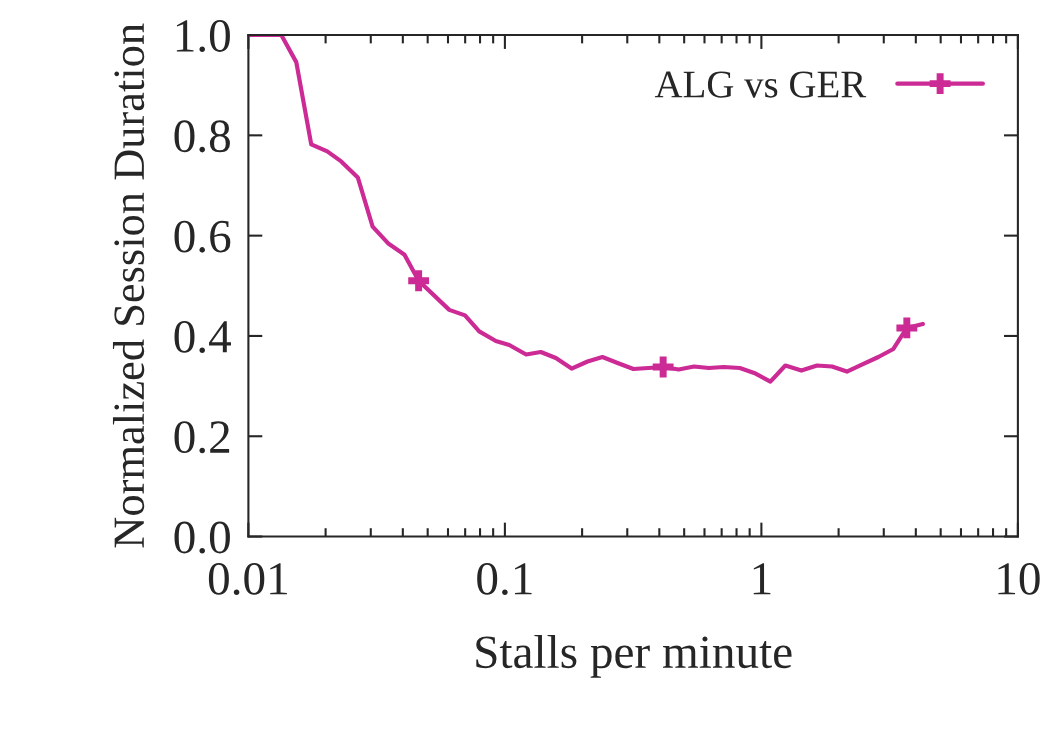 Image resolution: width=1057 pixels, height=730 pixels. What do you see at coordinates (634, 656) in the screenshot?
I see `x-axis-title: Stalls per minute` at bounding box center [634, 656].